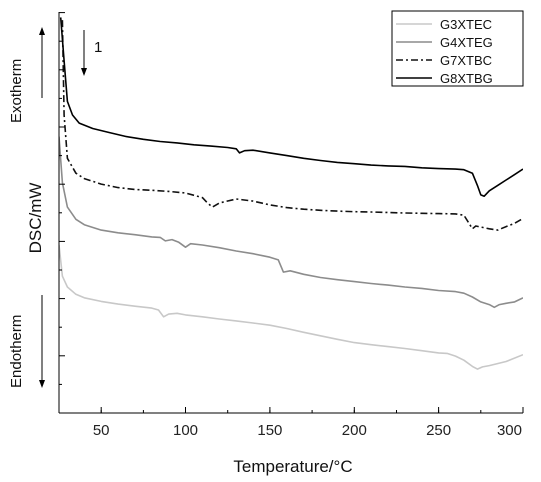  I want to click on x-tick-label: 100, so click(185, 430).